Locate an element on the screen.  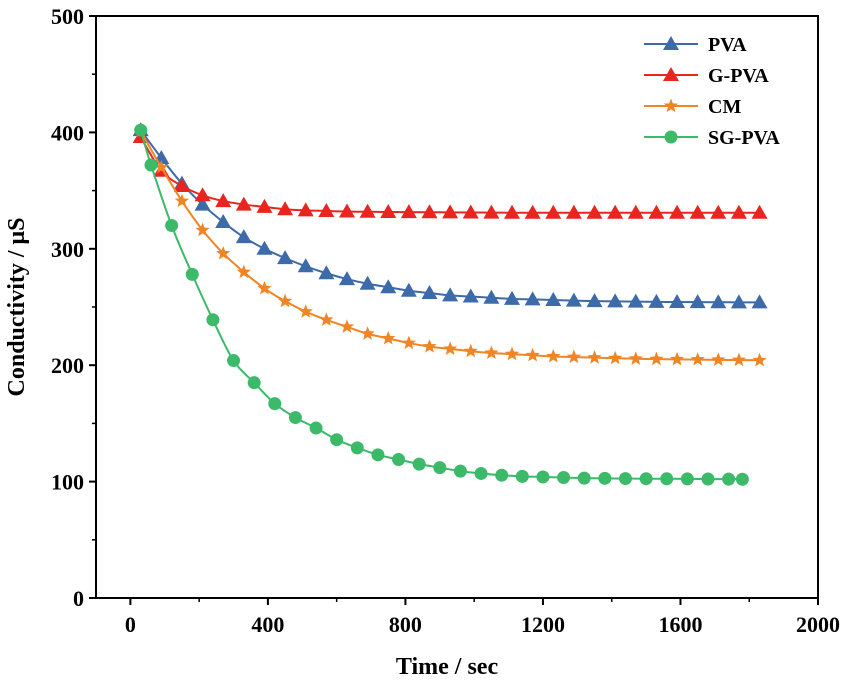
legend: PVA G-PVA CM SG-PVA is located at coordinates (712, 91).